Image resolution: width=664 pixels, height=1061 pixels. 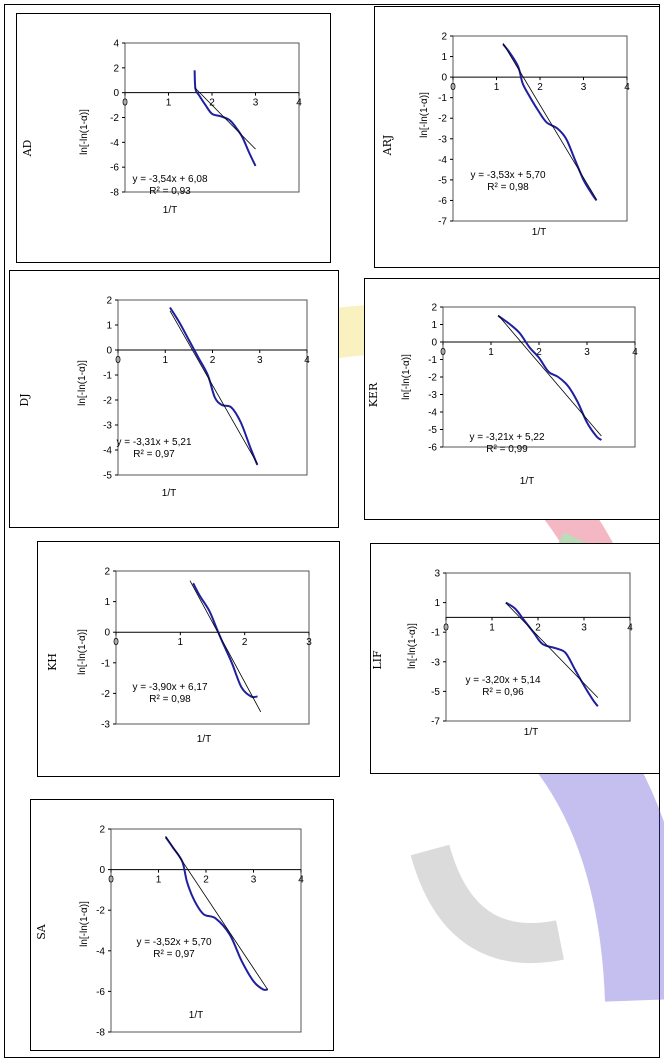 I want to click on r-squared-label: R² = 0,99, so click(x=507, y=449).